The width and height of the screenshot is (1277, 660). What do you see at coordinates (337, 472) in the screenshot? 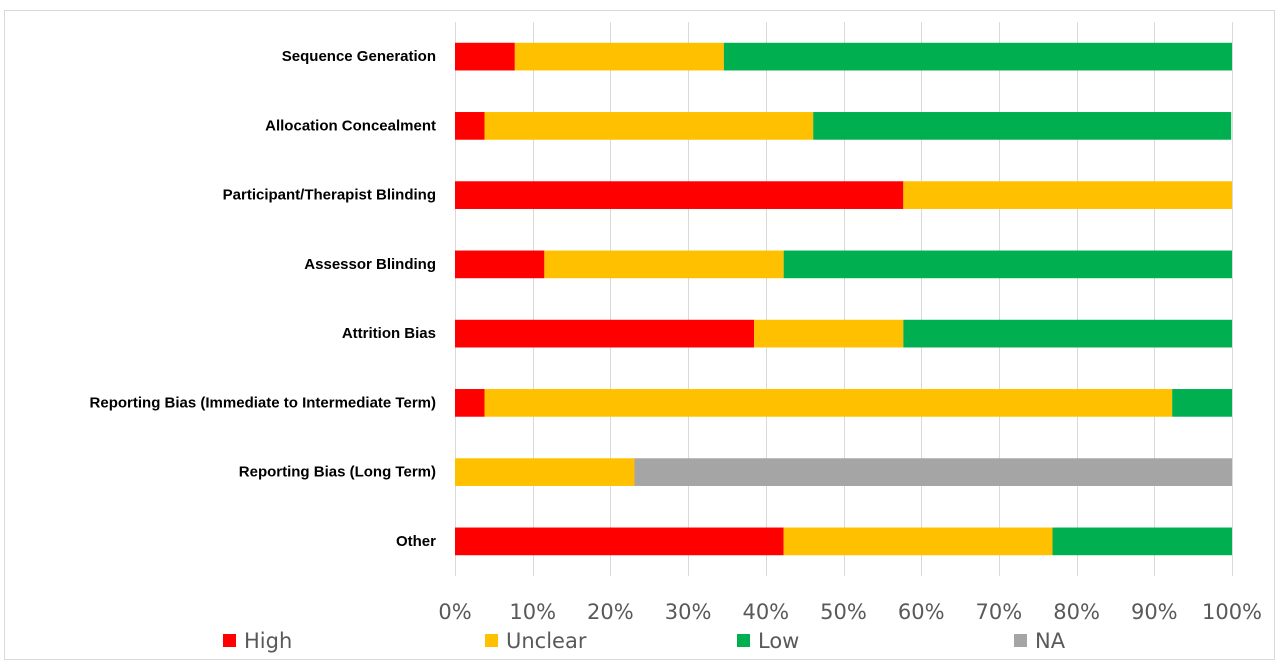
I see `category-label: Reporting Bias (Long Term)` at bounding box center [337, 472].